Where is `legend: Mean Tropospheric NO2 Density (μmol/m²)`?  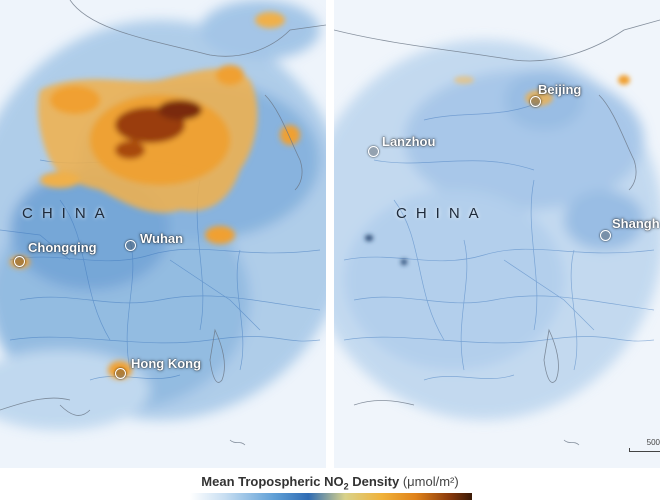
legend: Mean Tropospheric NO2 Density (μmol/m²) is located at coordinates (330, 485).